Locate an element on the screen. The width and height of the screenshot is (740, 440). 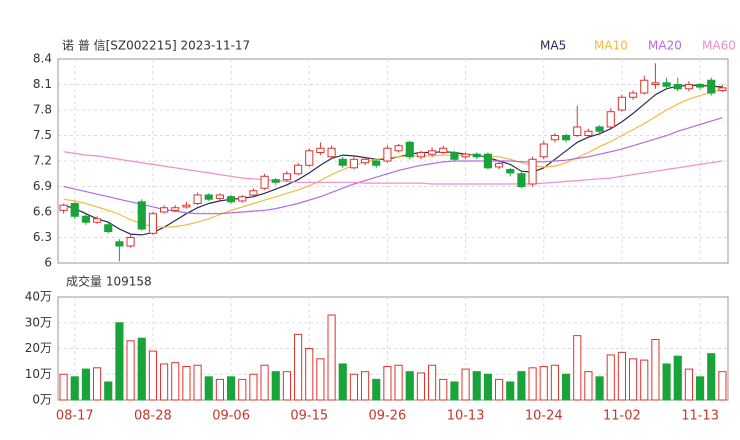
legend-label: MA10 is located at coordinates (611, 46).